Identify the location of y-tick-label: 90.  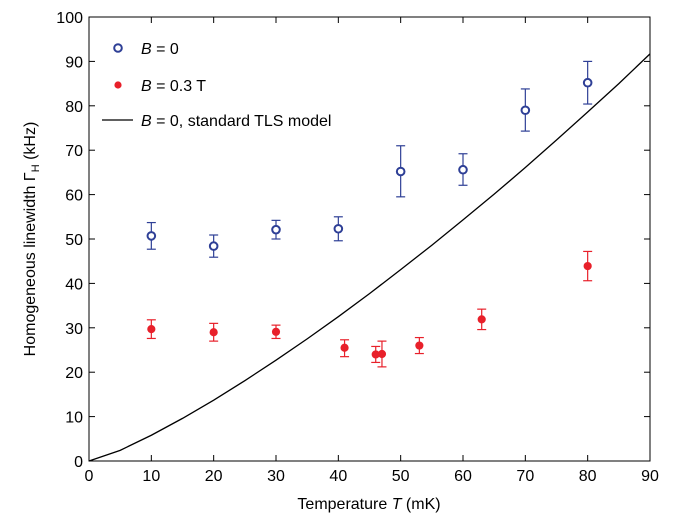
(74, 62).